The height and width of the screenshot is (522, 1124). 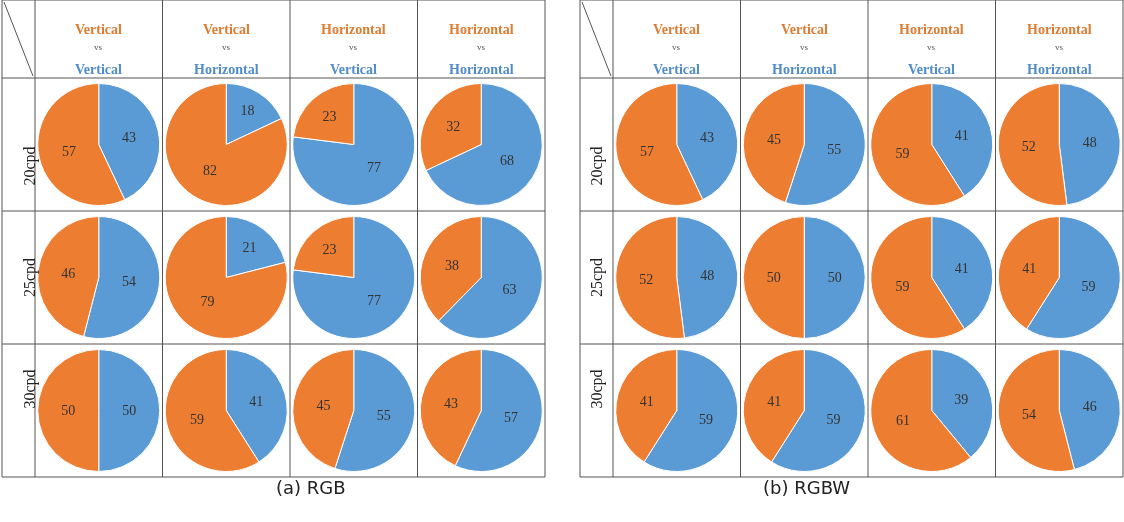 What do you see at coordinates (903, 421) in the screenshot?
I see `data-label: 61` at bounding box center [903, 421].